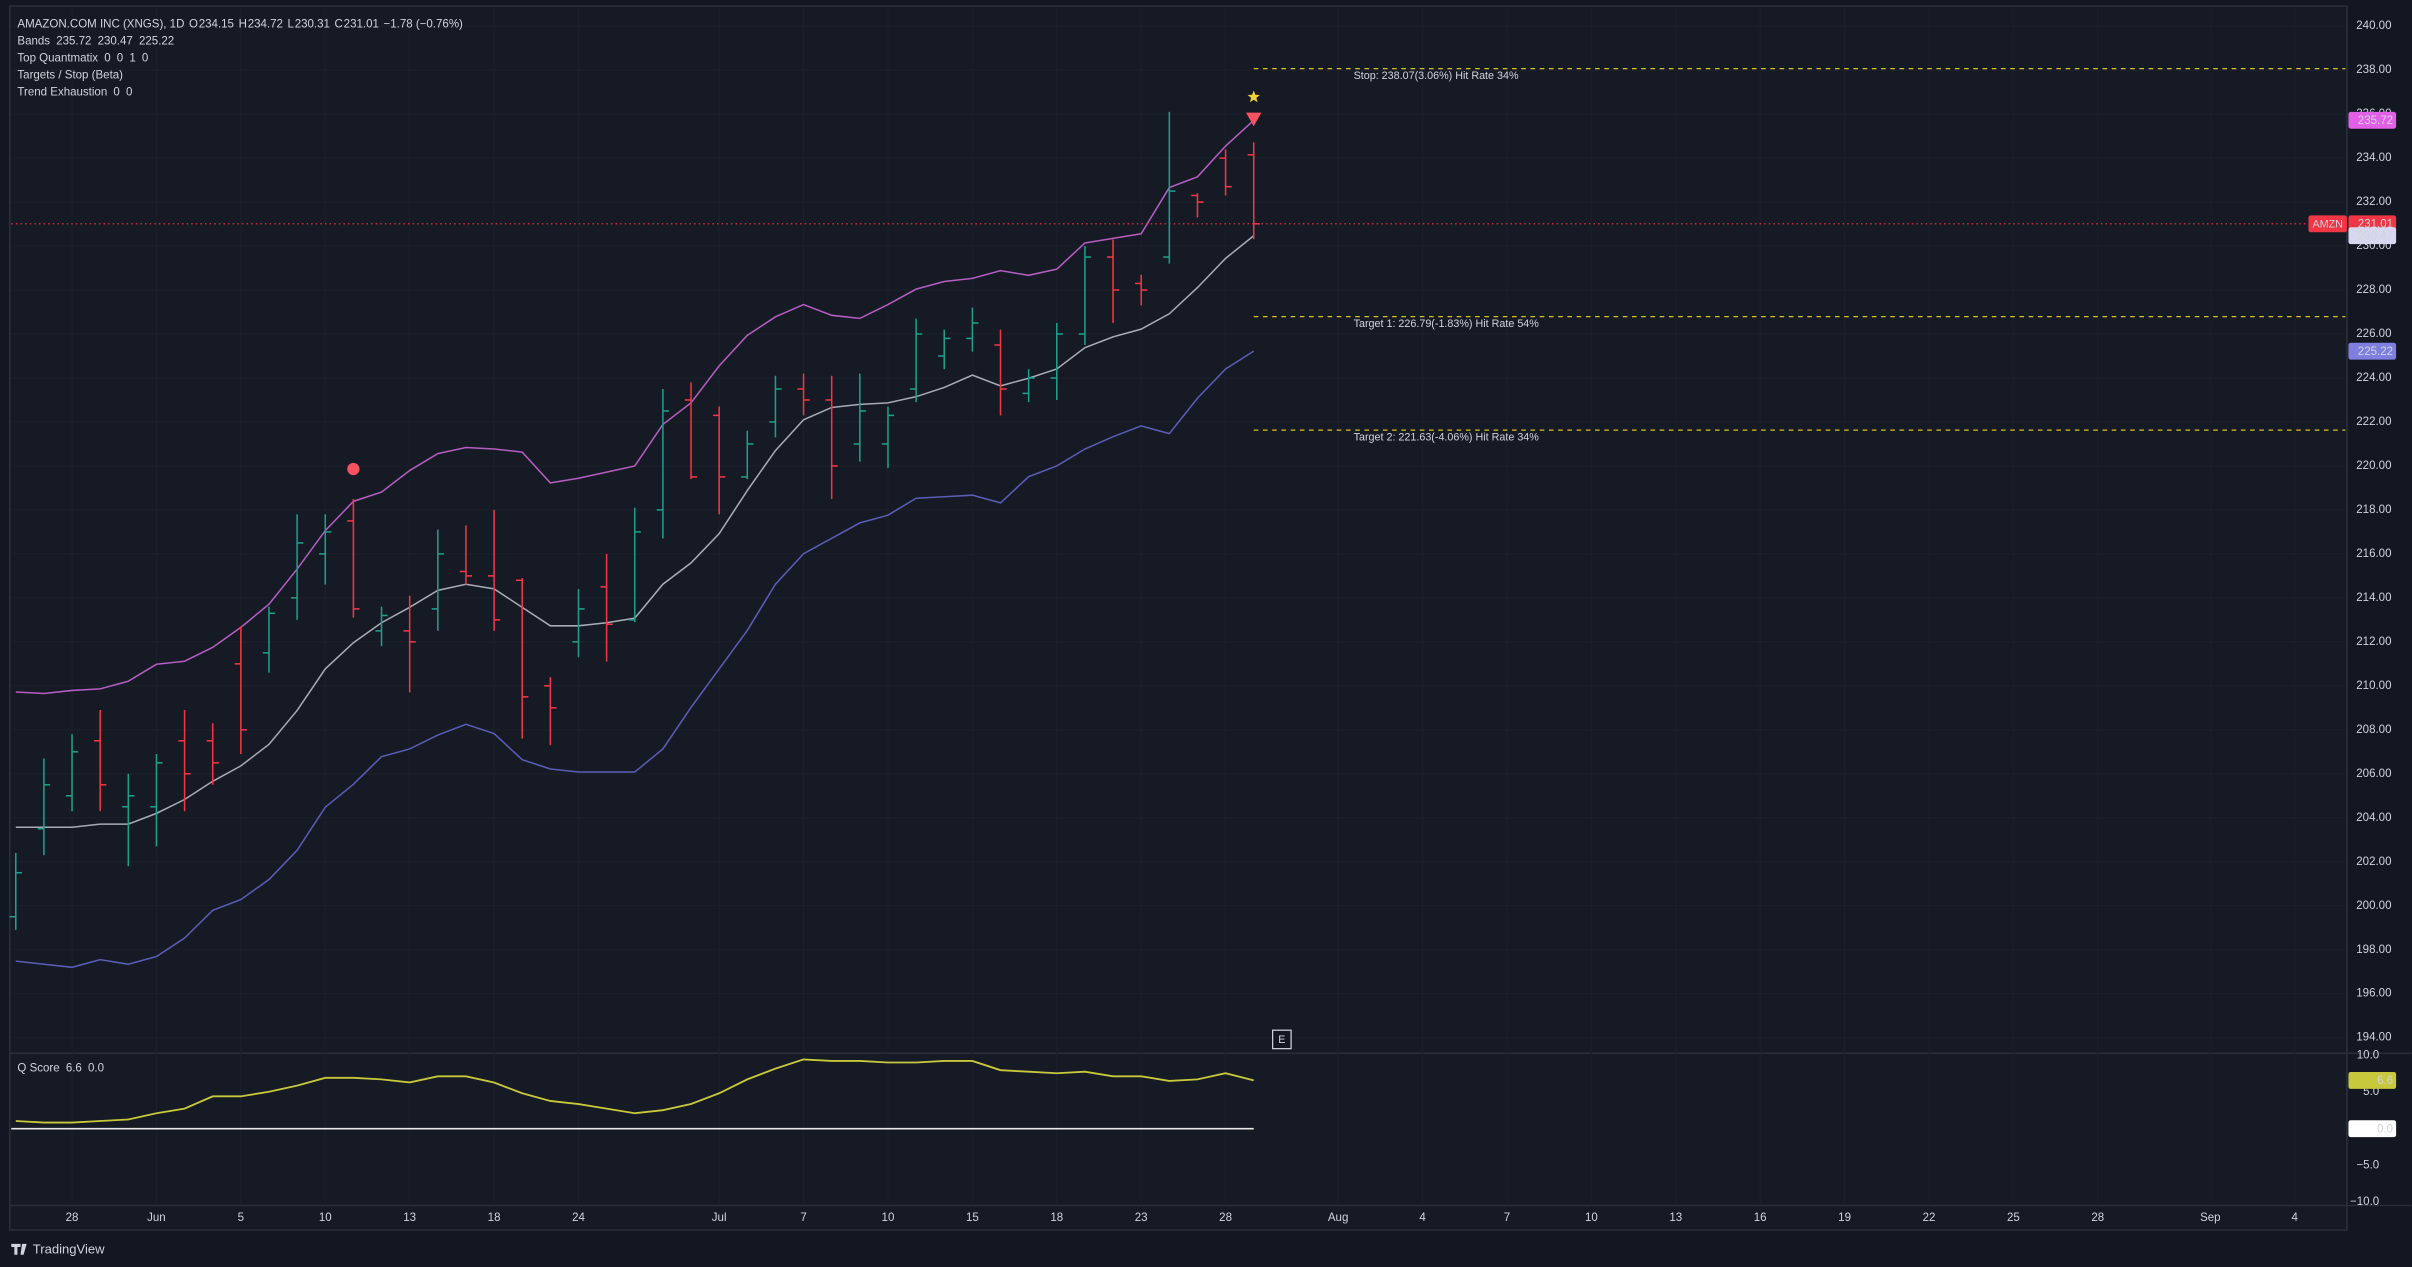 This screenshot has width=2412, height=1267. Describe the element at coordinates (33, 42) in the screenshot. I see `indicator-name: Bands` at that location.